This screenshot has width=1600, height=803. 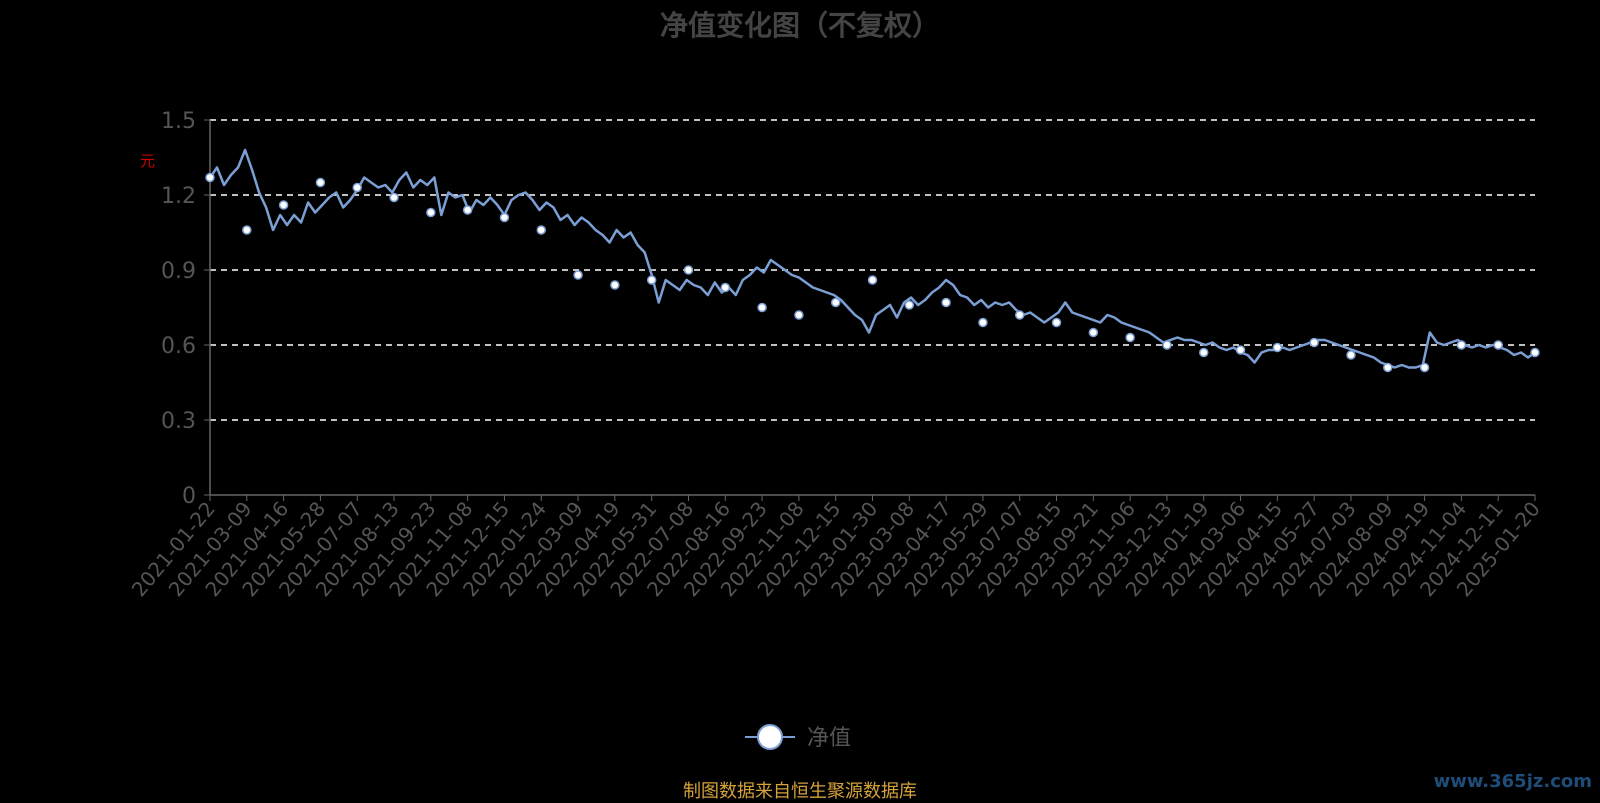 What do you see at coordinates (829, 738) in the screenshot?
I see `legend-label: 净值` at bounding box center [829, 738].